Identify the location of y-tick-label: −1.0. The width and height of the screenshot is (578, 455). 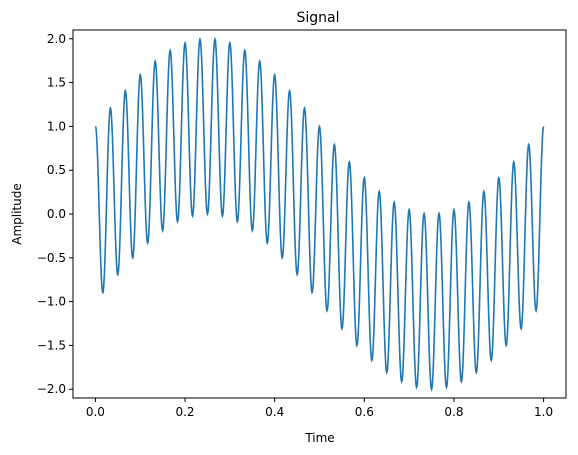
(51, 302).